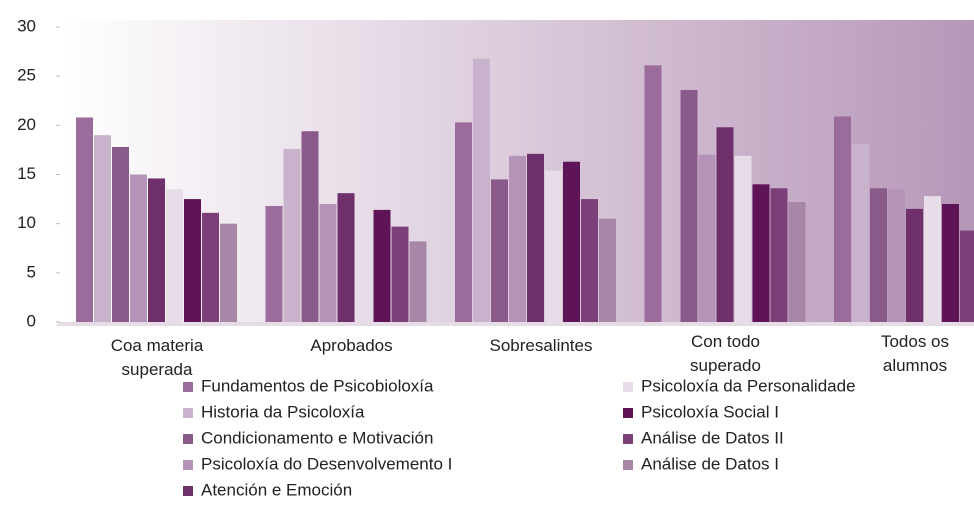 The height and width of the screenshot is (532, 974). I want to click on y-tick-label: 20, so click(26, 124).